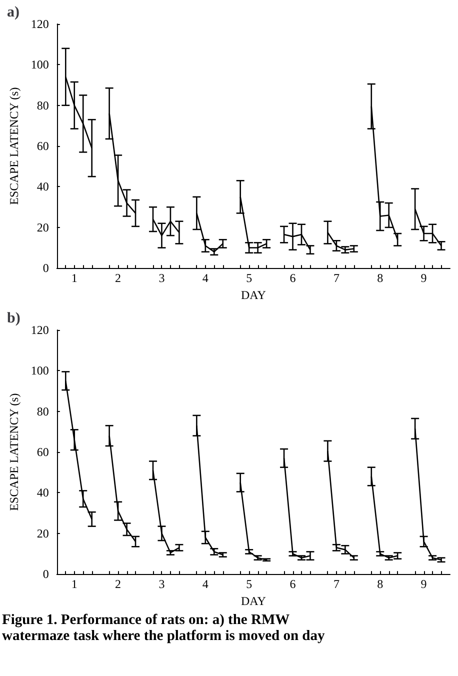  Describe the element at coordinates (146, 620) in the screenshot. I see `caption: Figure 1. Performance of rats on: a) the RMW` at that location.